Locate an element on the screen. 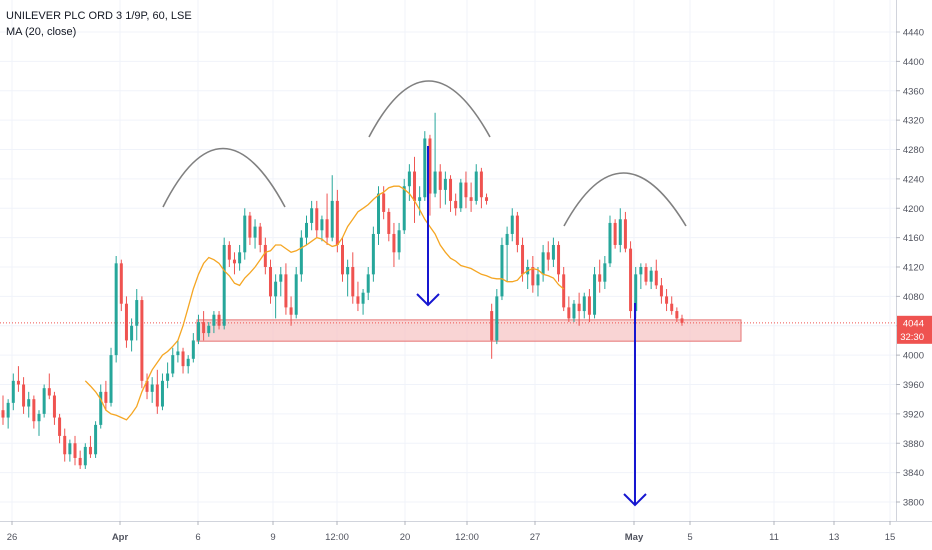 The height and width of the screenshot is (550, 932). price-tick-label: 4280 is located at coordinates (913, 150).